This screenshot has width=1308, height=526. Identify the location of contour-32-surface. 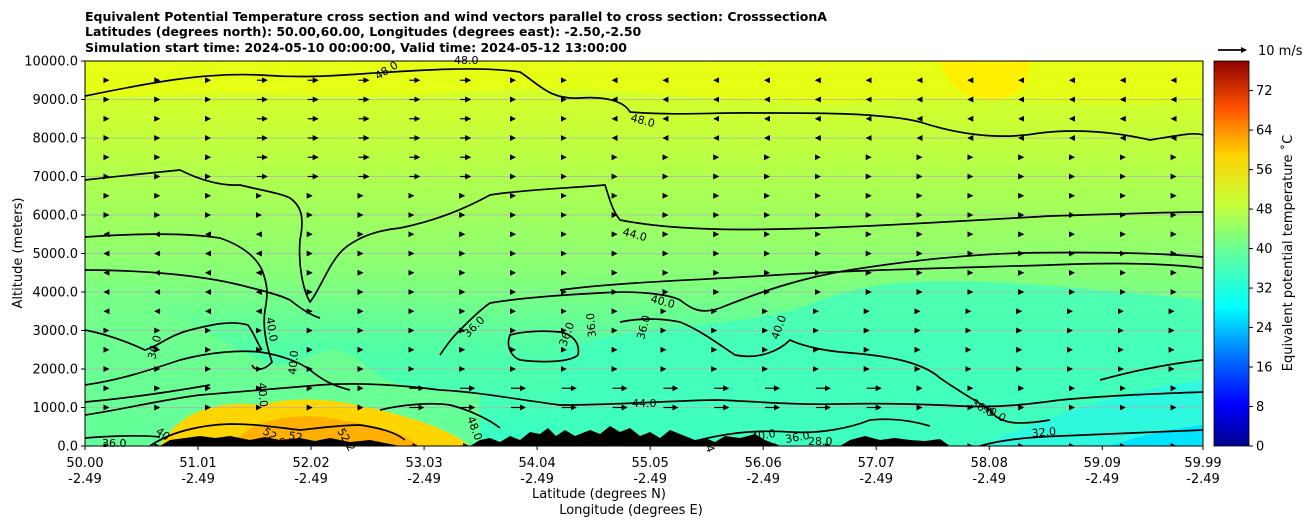
(1091, 437).